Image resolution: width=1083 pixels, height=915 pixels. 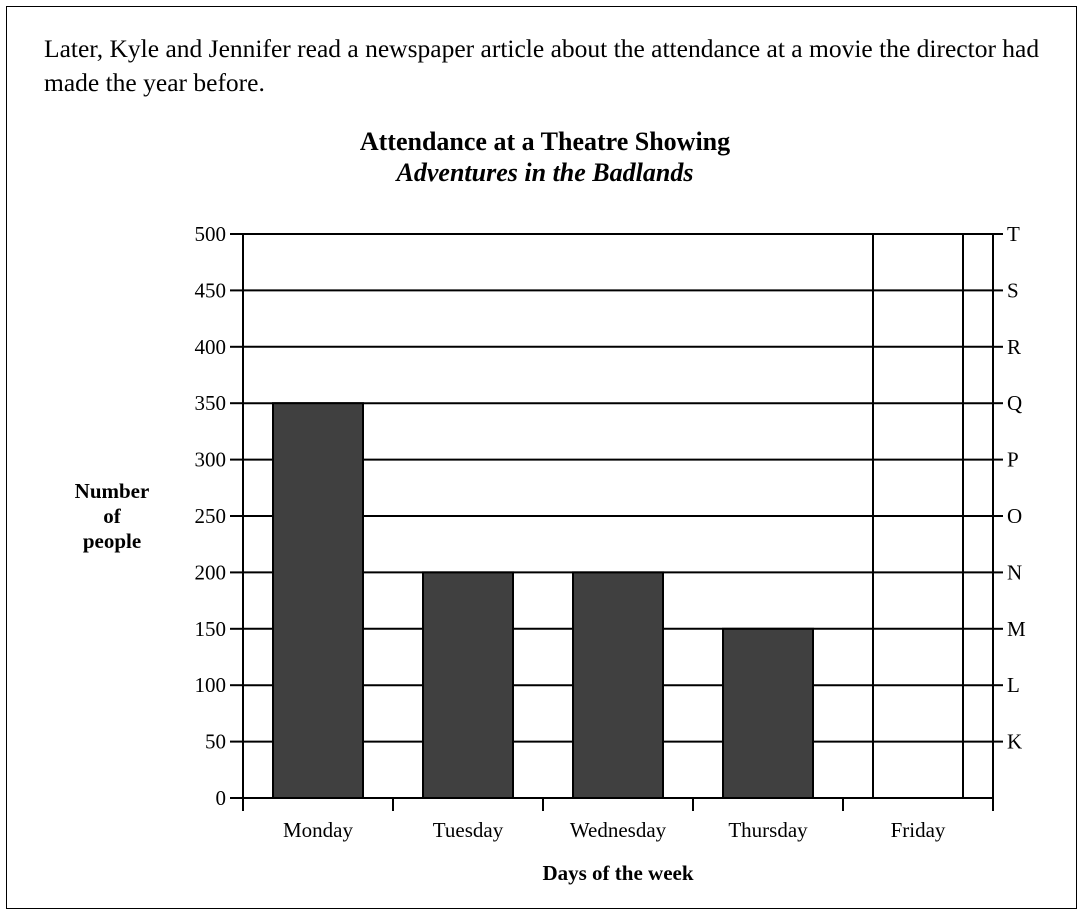 I want to click on y-tick-label: 350, so click(x=211, y=403).